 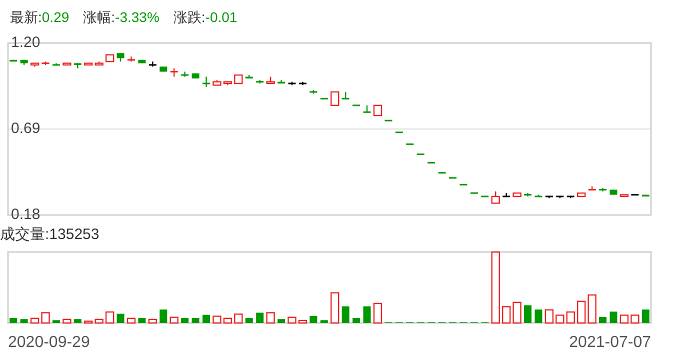 What do you see at coordinates (25, 42) in the screenshot?
I see `y-tick-label: 1.20` at bounding box center [25, 42].